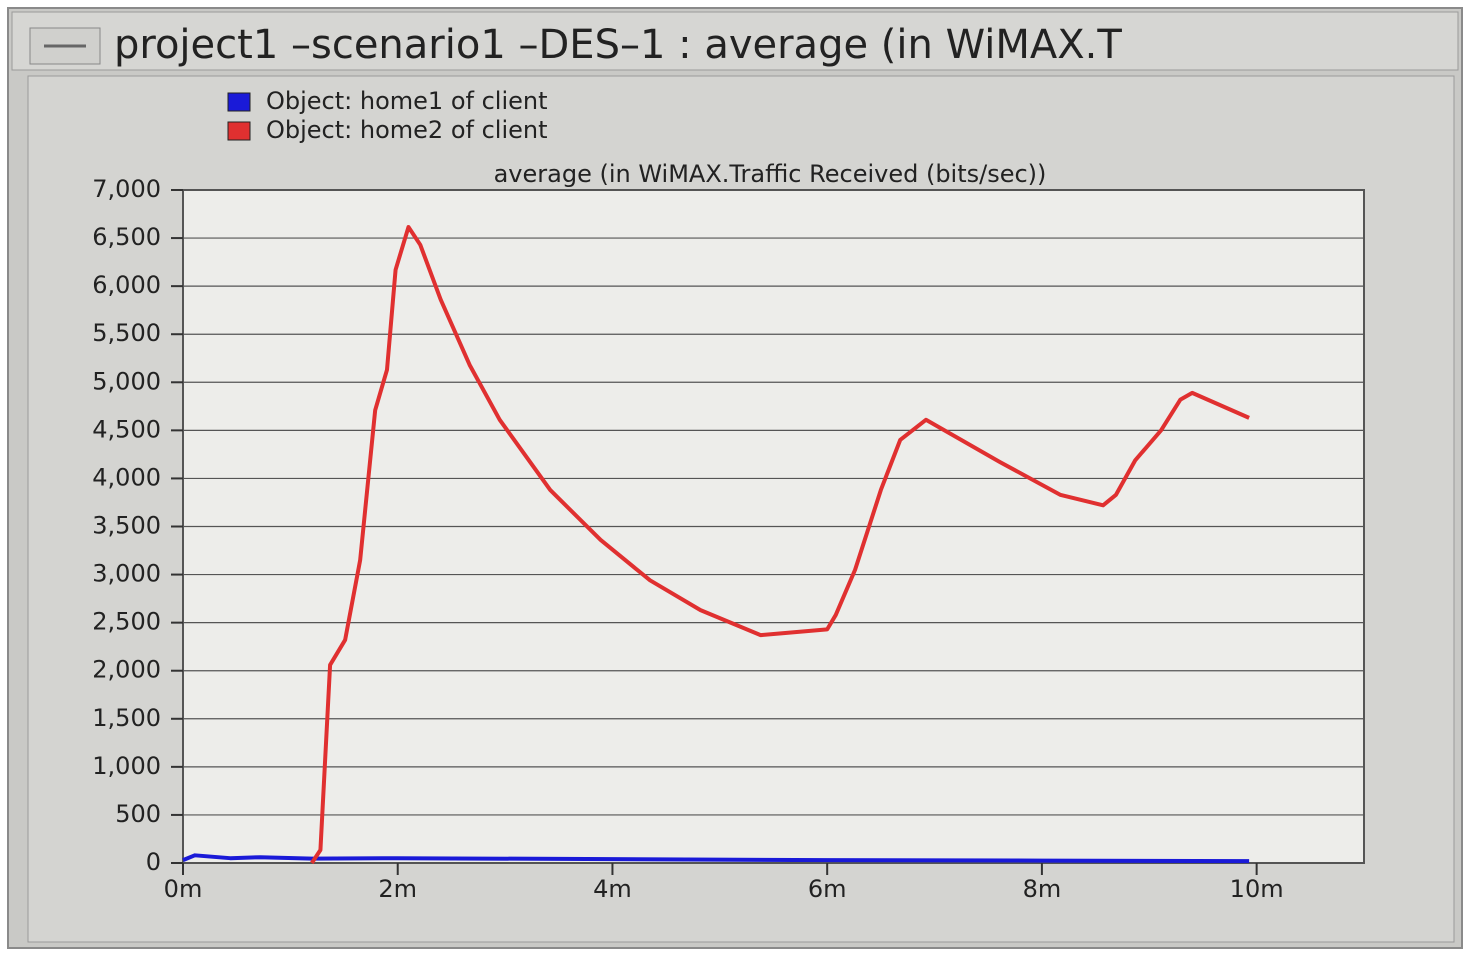  I want to click on y-tick-label: 4,500, so click(126, 429).